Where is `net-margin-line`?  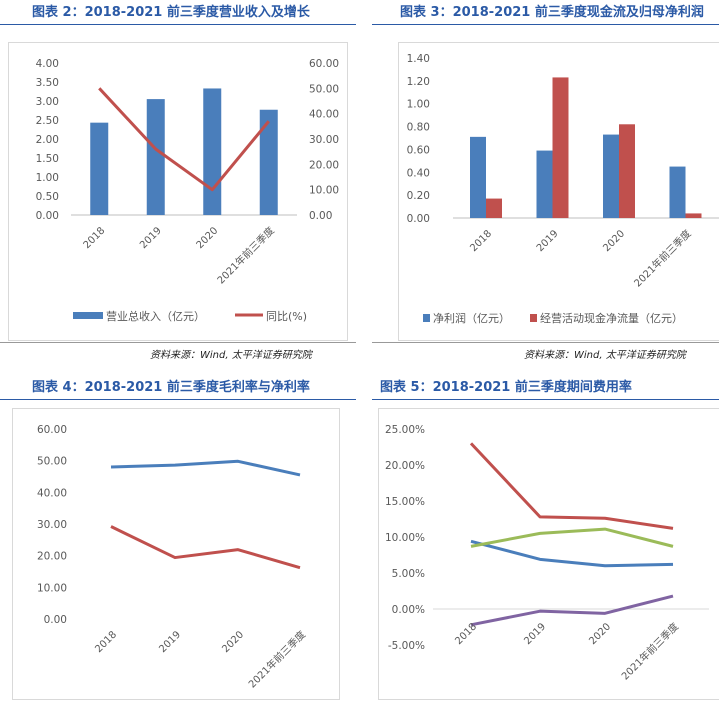
net-margin-line is located at coordinates (205, 547).